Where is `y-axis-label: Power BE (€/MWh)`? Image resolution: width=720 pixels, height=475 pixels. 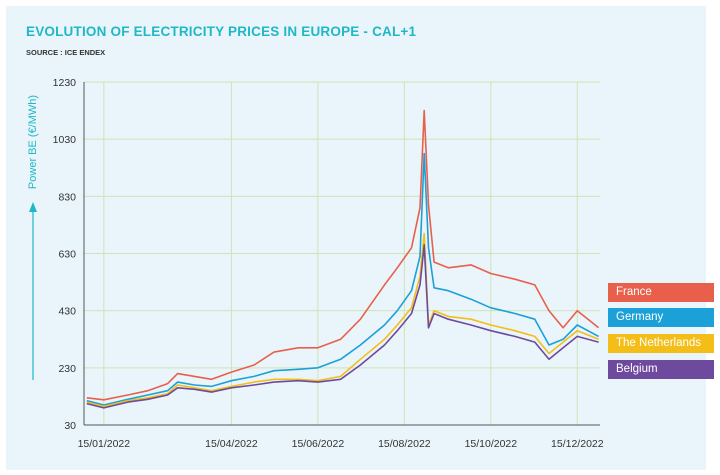 y-axis-label: Power BE (€/MWh) is located at coordinates (33, 142).